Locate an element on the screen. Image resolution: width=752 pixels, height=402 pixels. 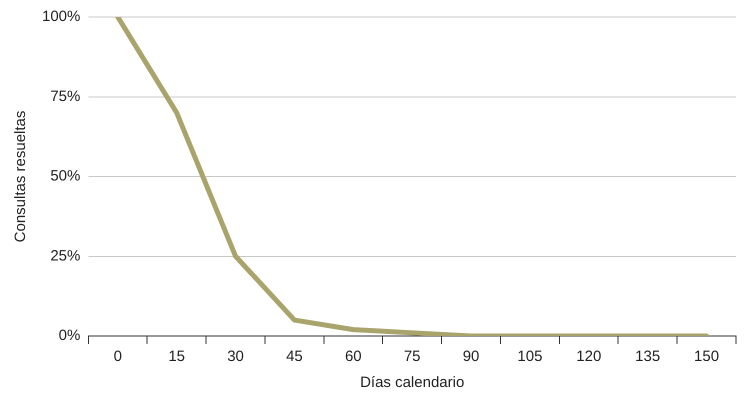
y-tick-label: 0% is located at coordinates (69, 335).